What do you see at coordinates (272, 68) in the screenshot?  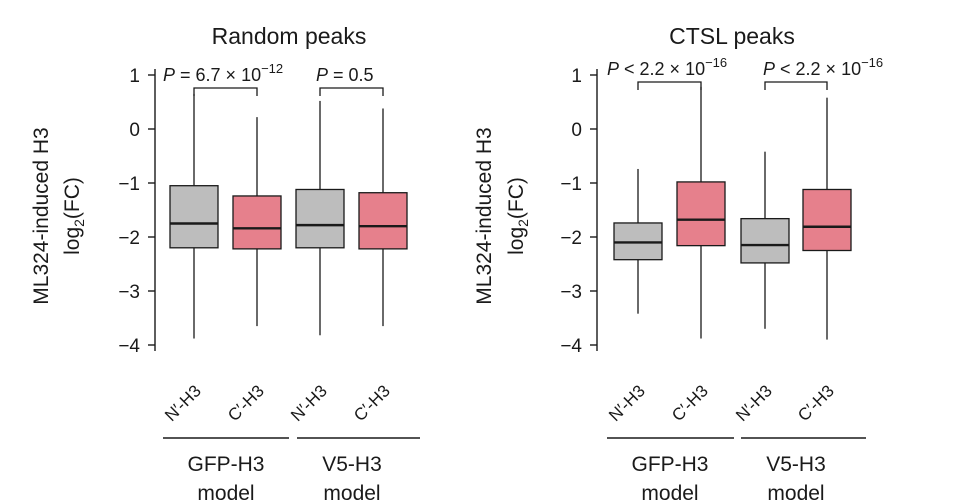 I see `p-exponent: −12` at bounding box center [272, 68].